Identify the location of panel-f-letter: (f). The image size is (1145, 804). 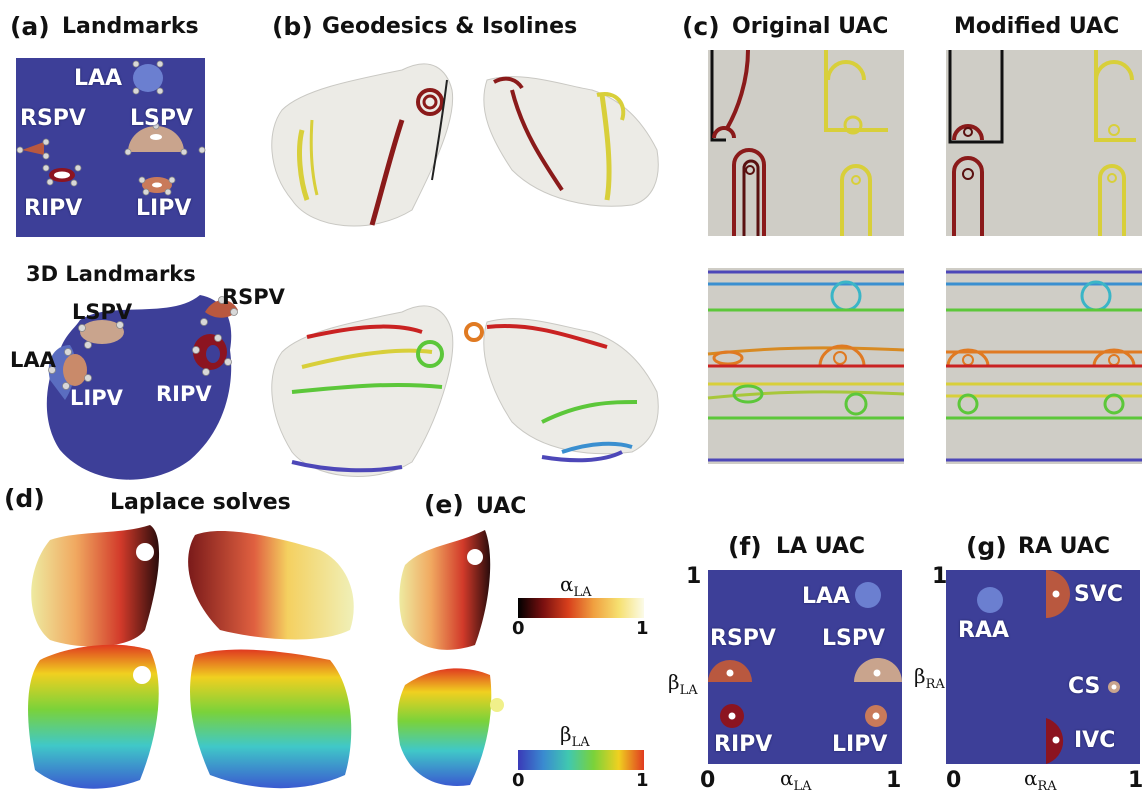
(745, 546).